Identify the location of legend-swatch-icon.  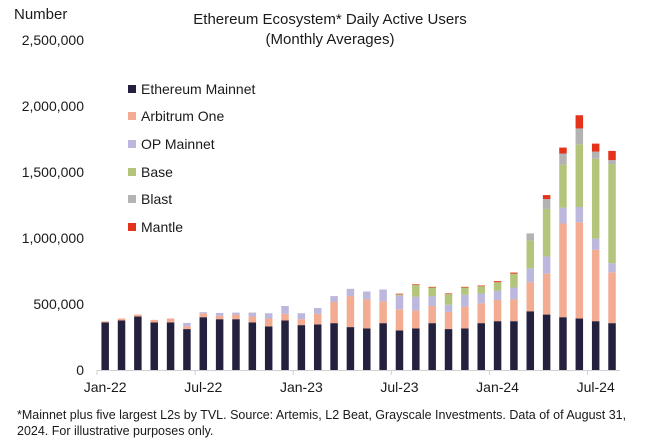
(132, 171).